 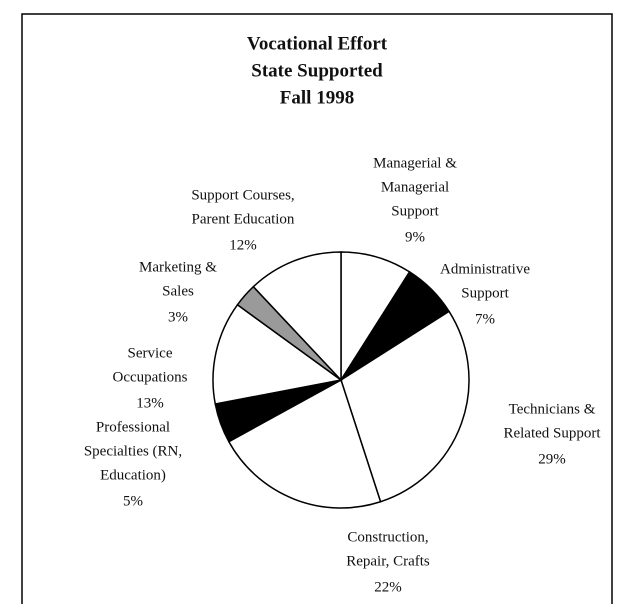 I want to click on slice-label: Specialties (RN,, so click(x=133, y=451).